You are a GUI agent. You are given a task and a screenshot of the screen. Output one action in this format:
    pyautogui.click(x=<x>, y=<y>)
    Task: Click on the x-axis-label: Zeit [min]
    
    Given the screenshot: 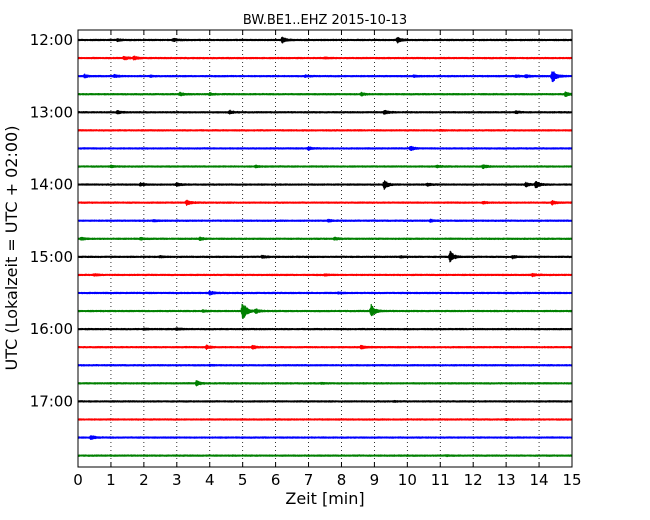 What is the action you would take?
    pyautogui.click(x=324, y=498)
    